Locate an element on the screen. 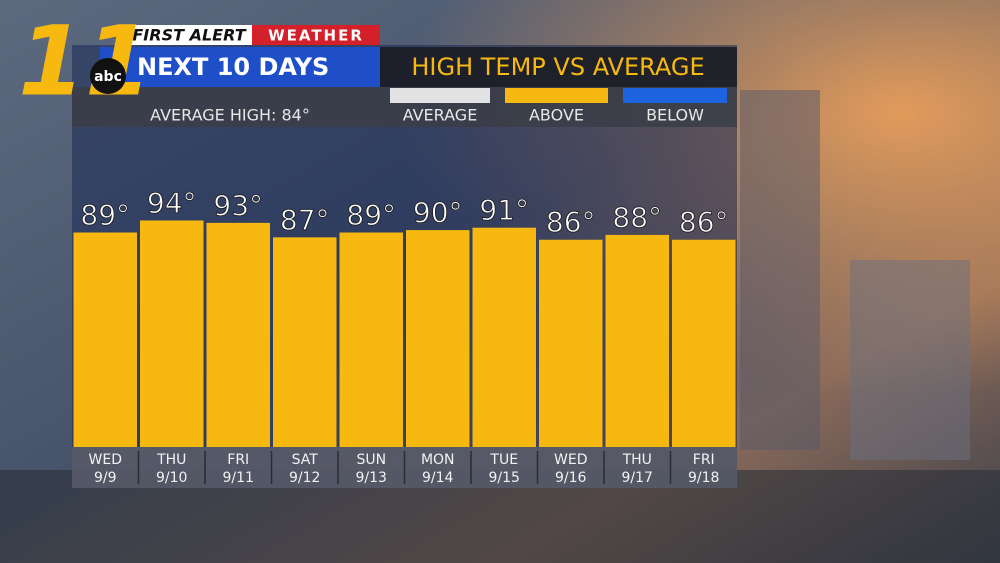  legend-label: AVERAGE is located at coordinates (440, 115).